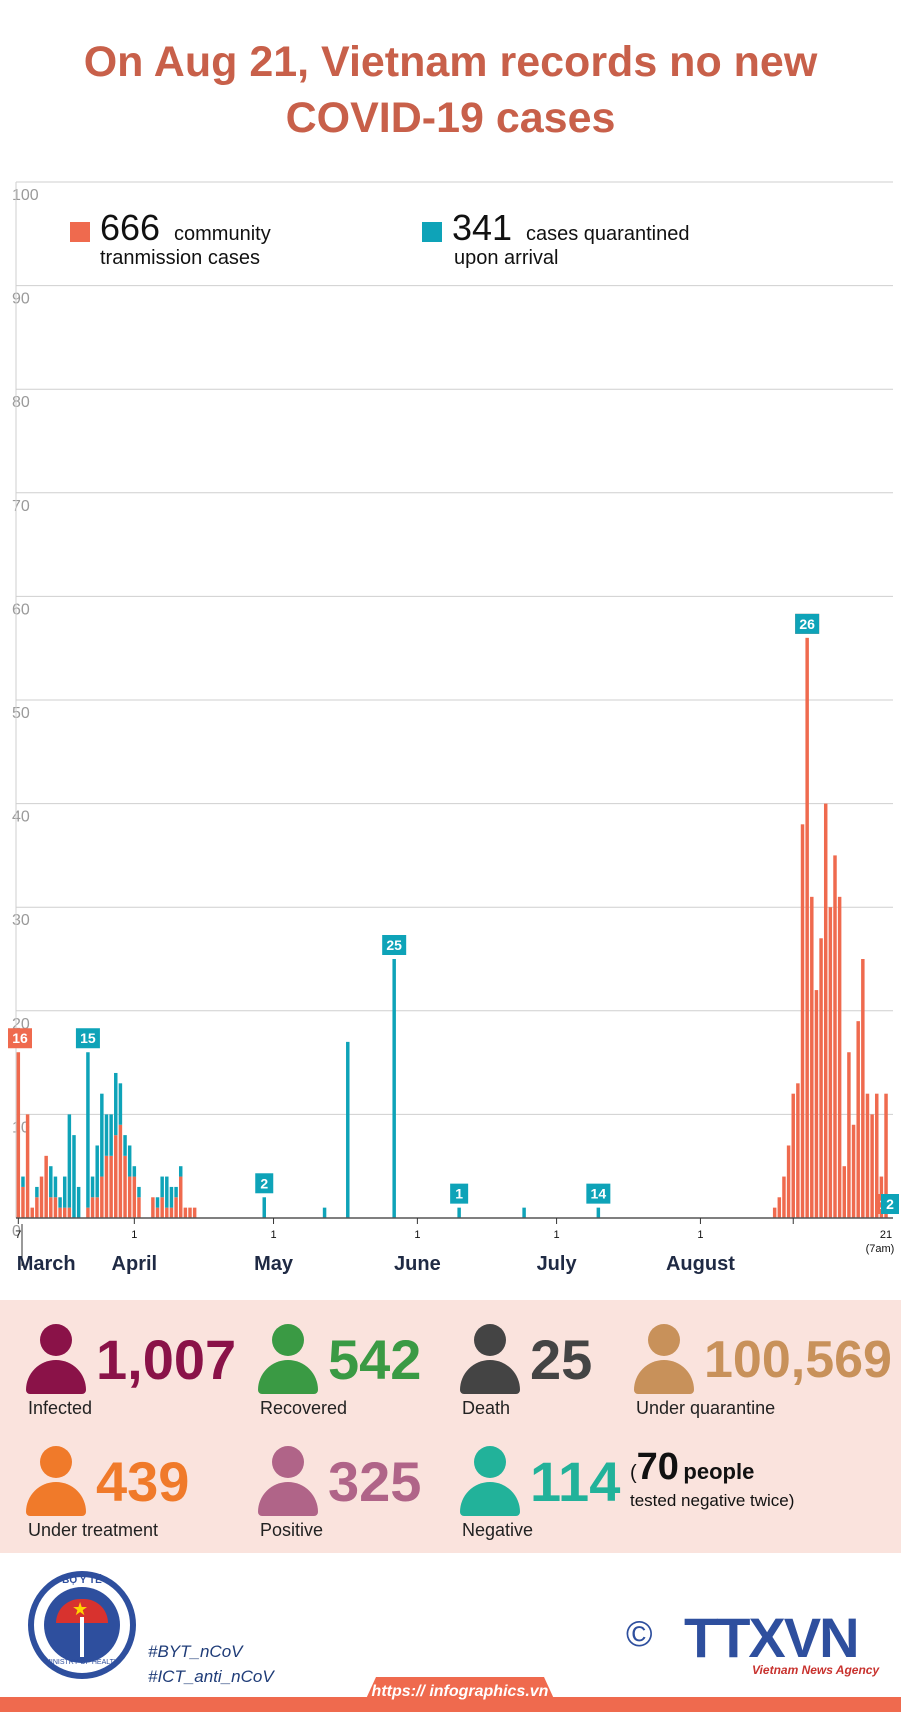 Image resolution: width=901 pixels, height=1712 pixels. I want to click on legend-swatch-community, so click(80, 232).